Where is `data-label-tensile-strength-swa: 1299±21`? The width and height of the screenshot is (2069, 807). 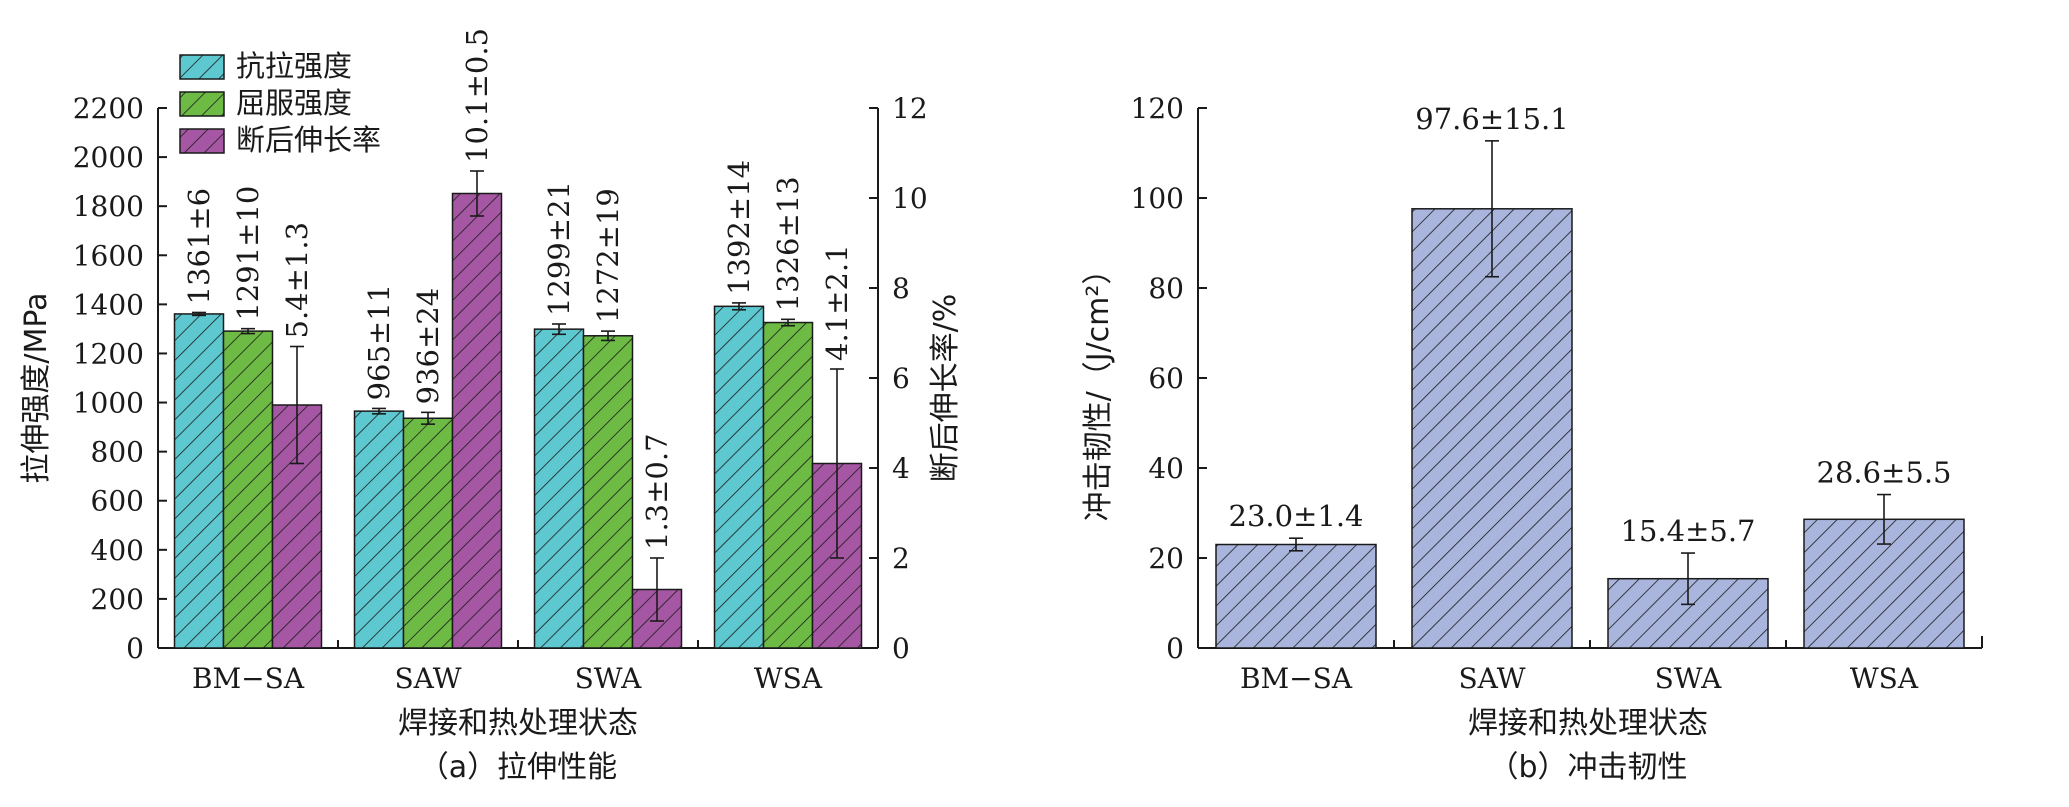 data-label-tensile-strength-swa: 1299±21 is located at coordinates (559, 248).